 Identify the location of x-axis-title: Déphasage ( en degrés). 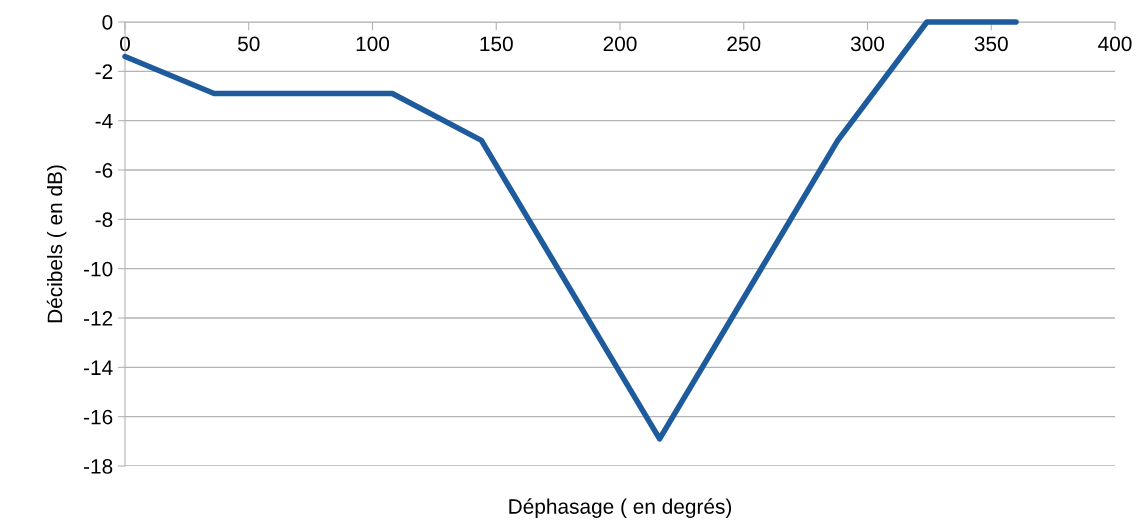
(620, 508).